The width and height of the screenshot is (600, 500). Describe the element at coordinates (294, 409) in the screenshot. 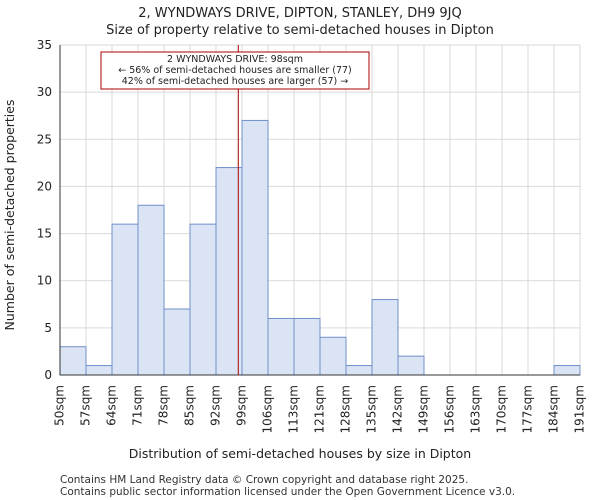

I see `x-tick-label: 113sqm` at that location.